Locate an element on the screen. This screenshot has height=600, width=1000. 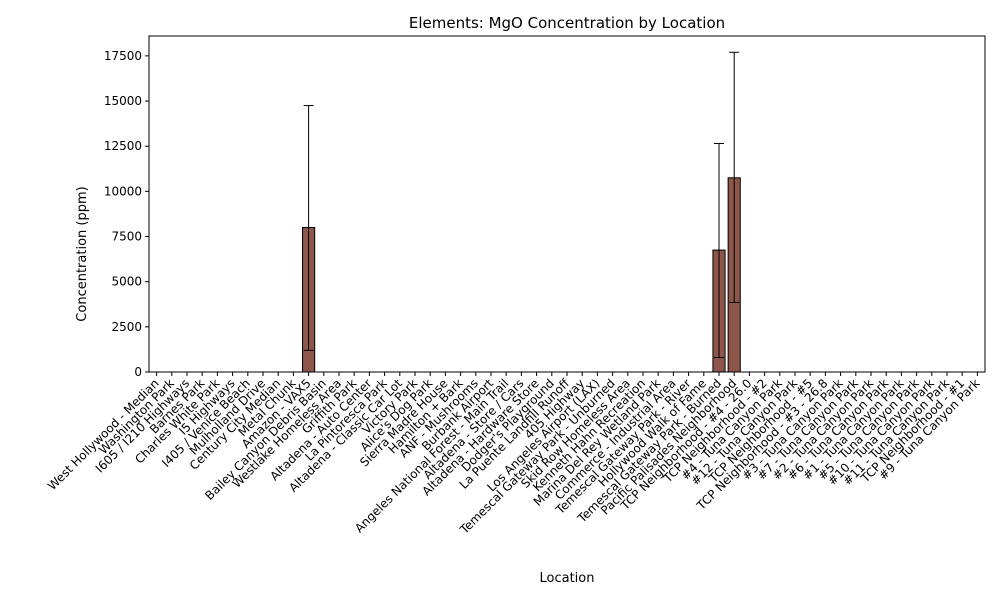
y-tick-label: 5000 is located at coordinates (126, 282).